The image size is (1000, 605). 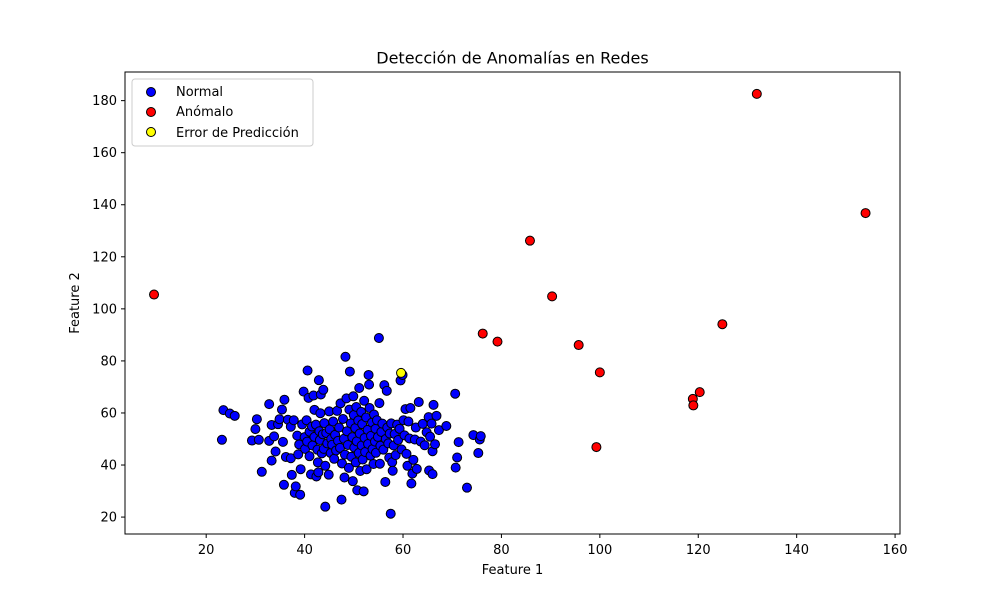 I want to click on legend-marker-normal, so click(x=151, y=92).